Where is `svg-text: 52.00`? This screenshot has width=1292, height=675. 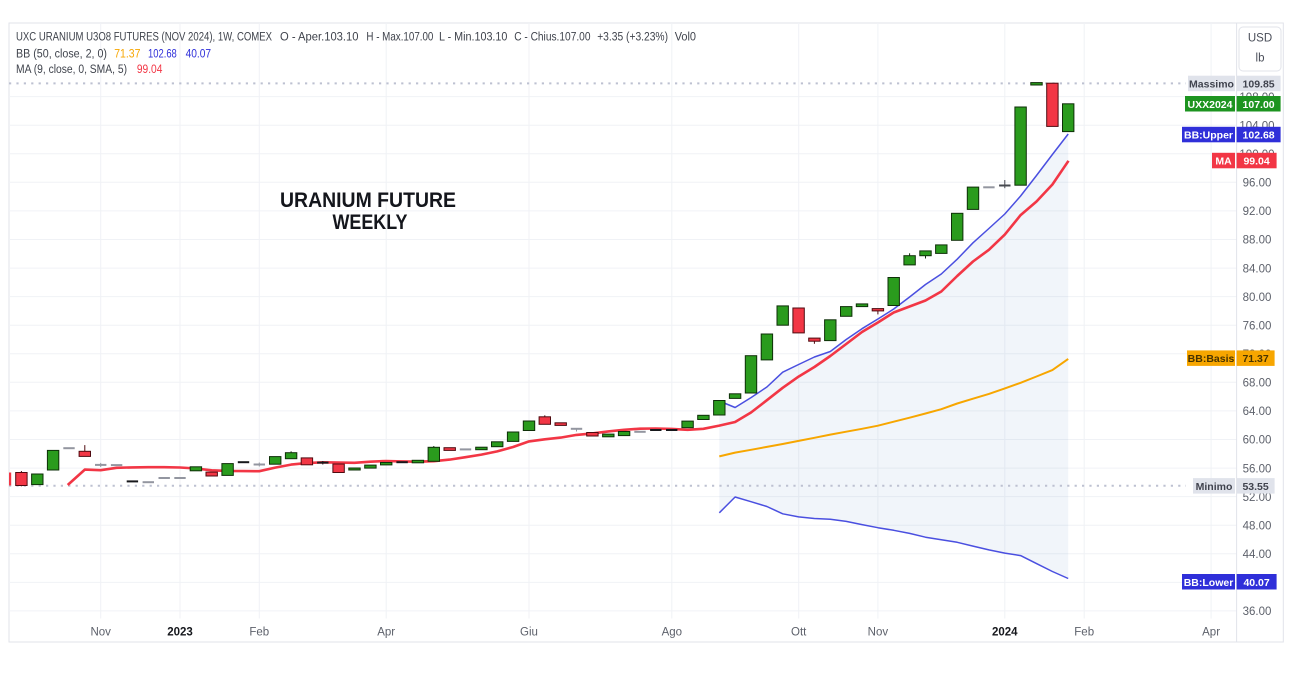
svg-text: 52.00 is located at coordinates (1257, 498).